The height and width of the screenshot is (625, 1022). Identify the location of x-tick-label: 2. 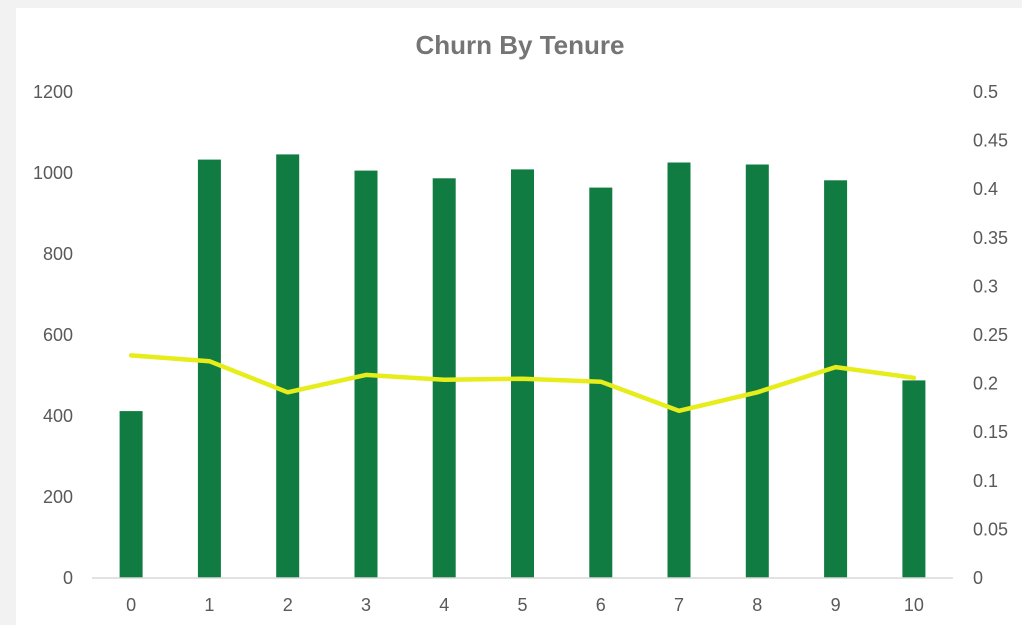
(288, 605).